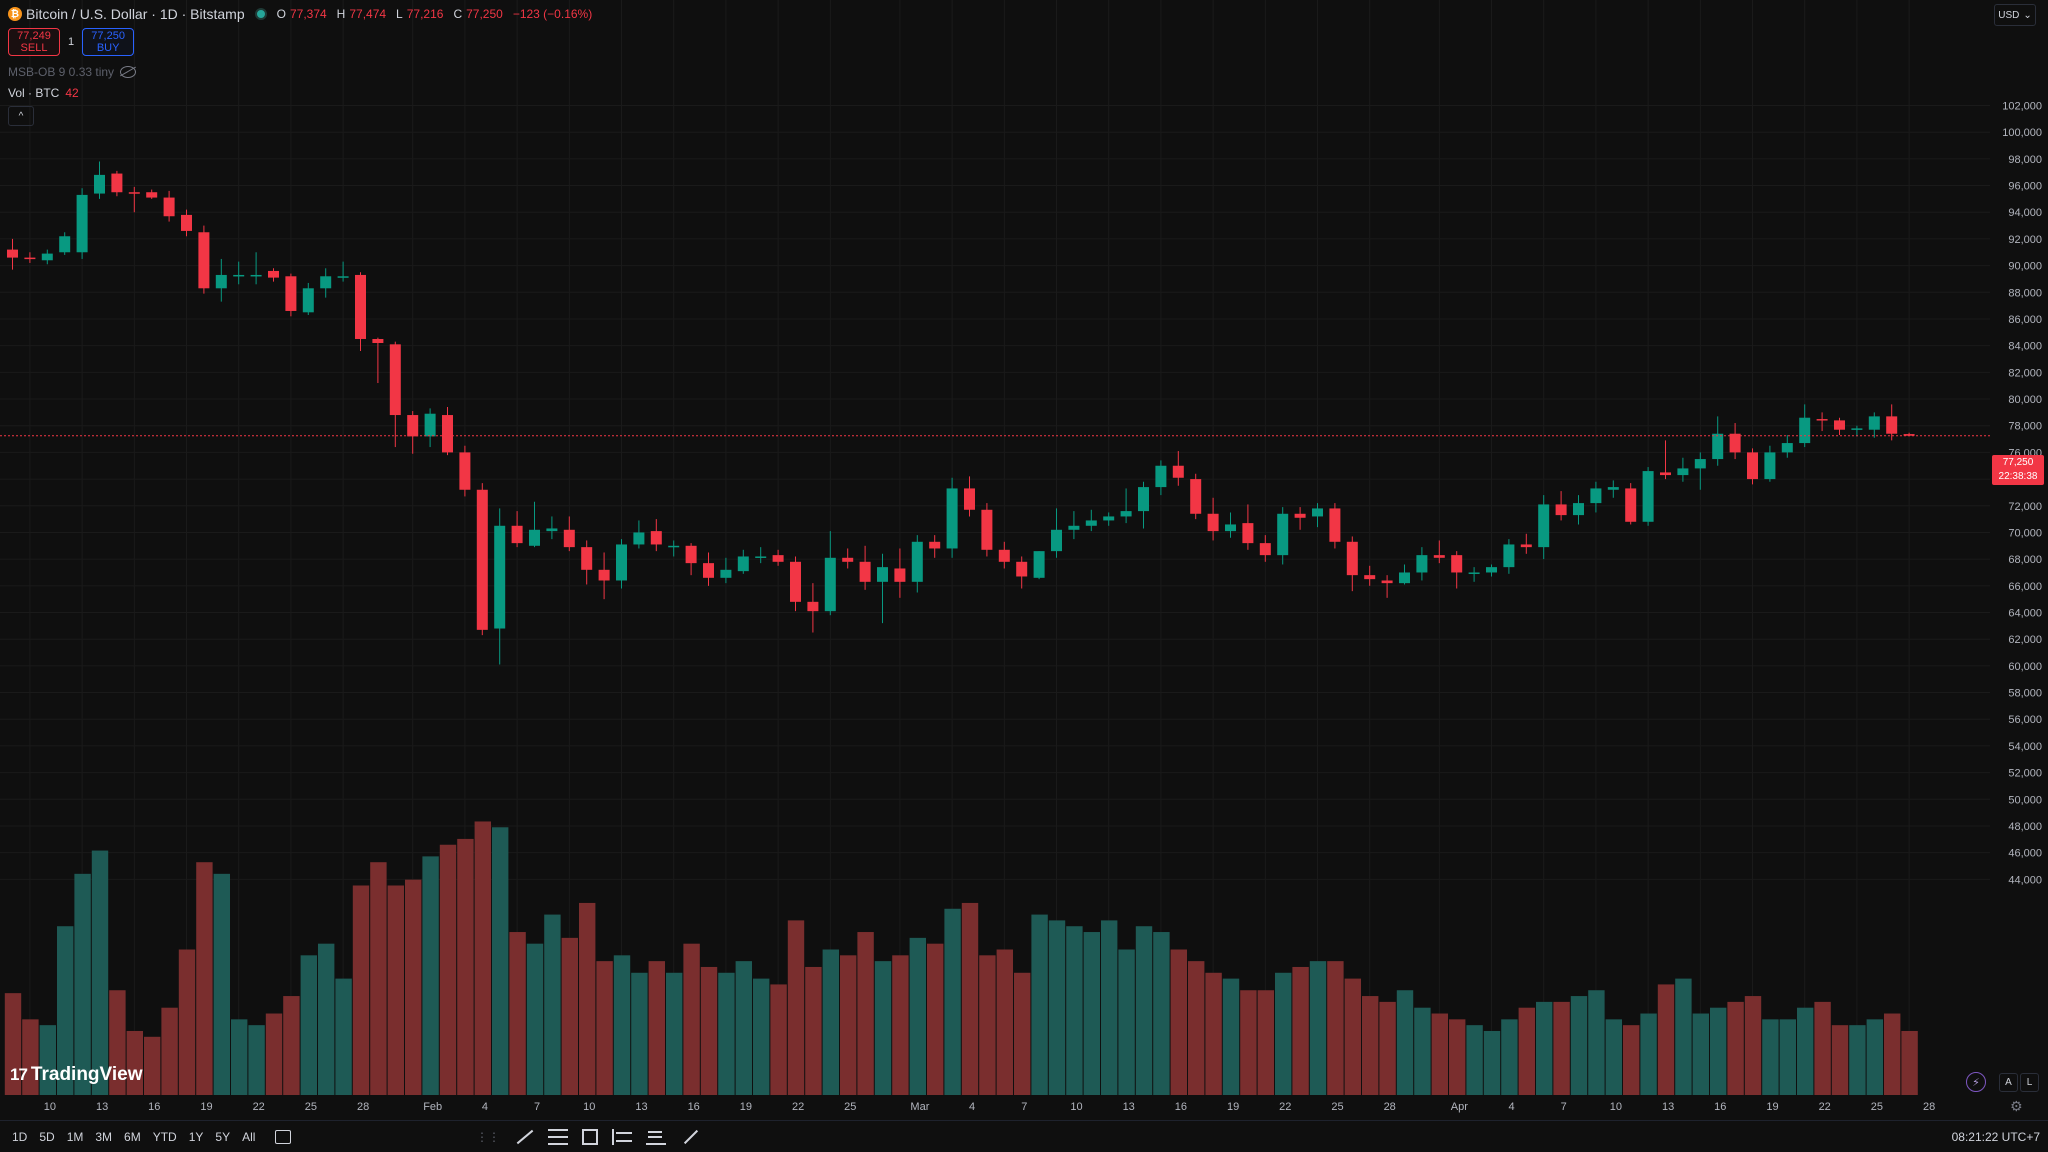 This screenshot has width=2048, height=1152. I want to click on range-3m: 3M, so click(104, 1136).